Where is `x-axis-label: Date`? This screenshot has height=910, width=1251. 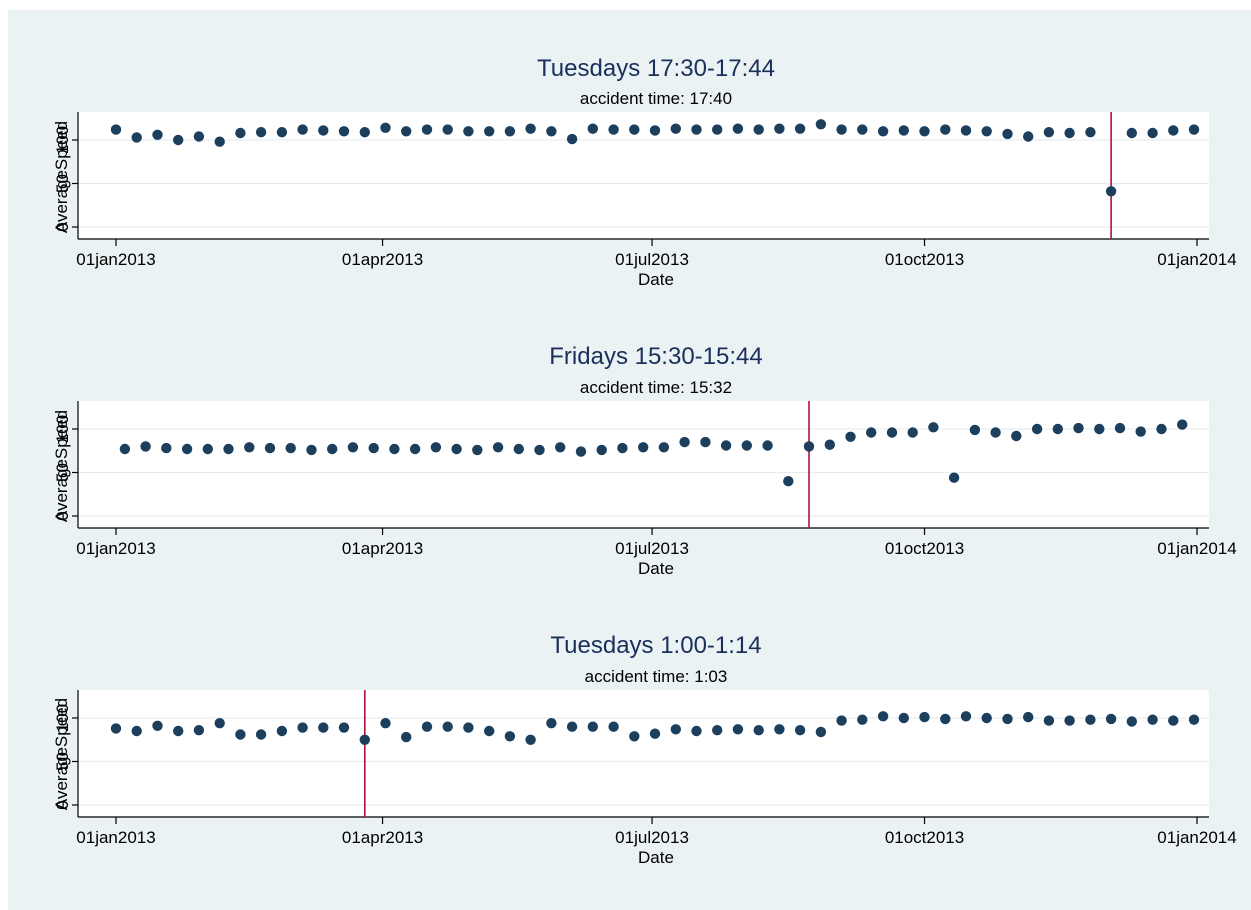 x-axis-label: Date is located at coordinates (656, 568).